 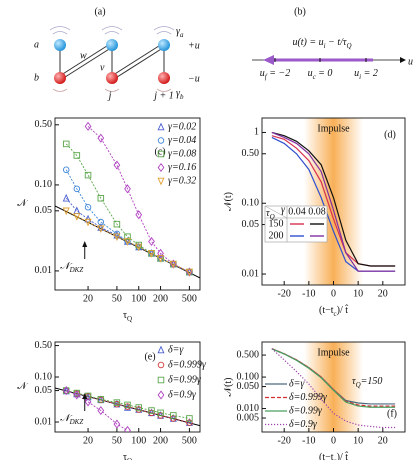 What do you see at coordinates (76, 270) in the screenshot?
I see `annotation-part: DKZ` at bounding box center [76, 270].